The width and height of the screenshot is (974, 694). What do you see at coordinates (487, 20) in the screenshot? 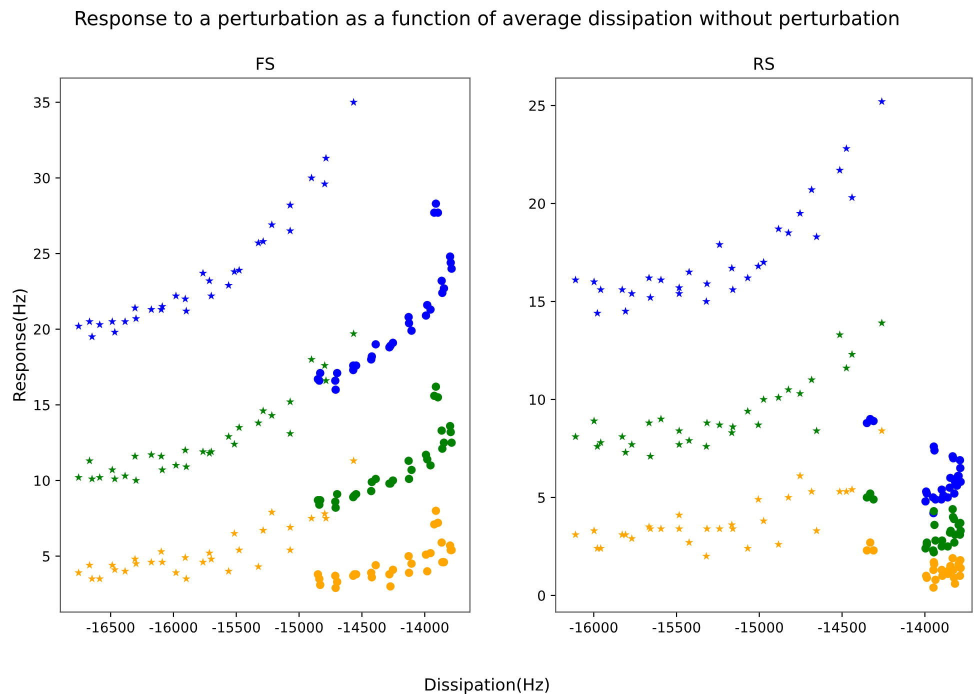
I see `text: Response to a perturbation as a function of average dissipation without perturbation` at bounding box center [487, 20].